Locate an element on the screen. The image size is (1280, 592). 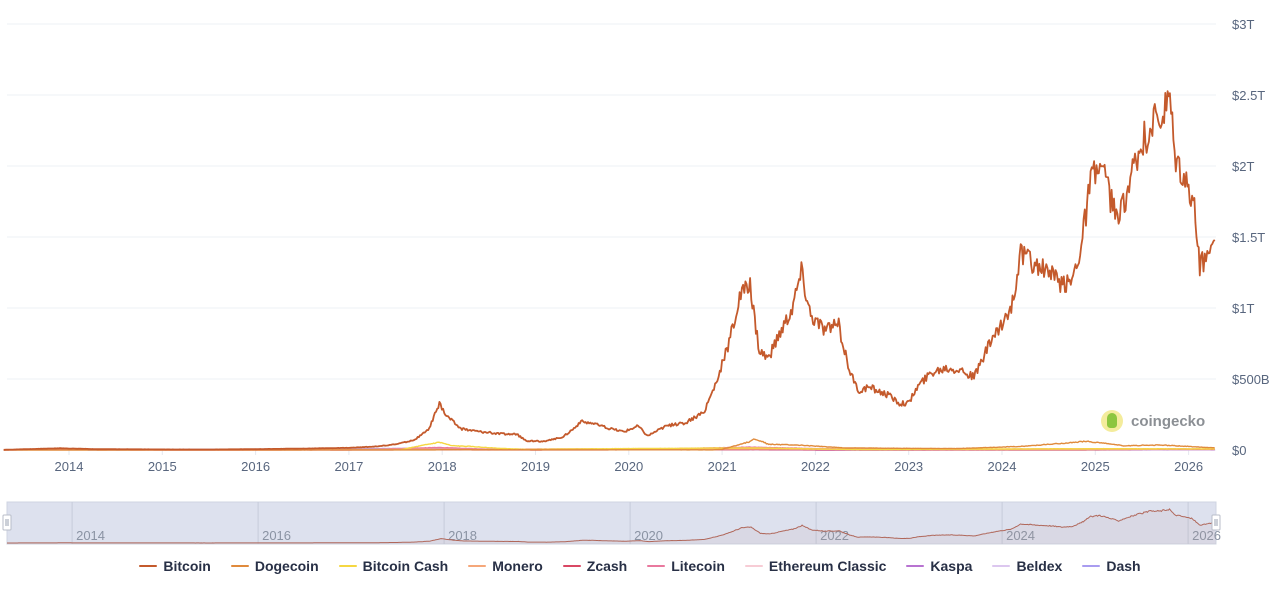
legend-label: Kaspa is located at coordinates (951, 566).